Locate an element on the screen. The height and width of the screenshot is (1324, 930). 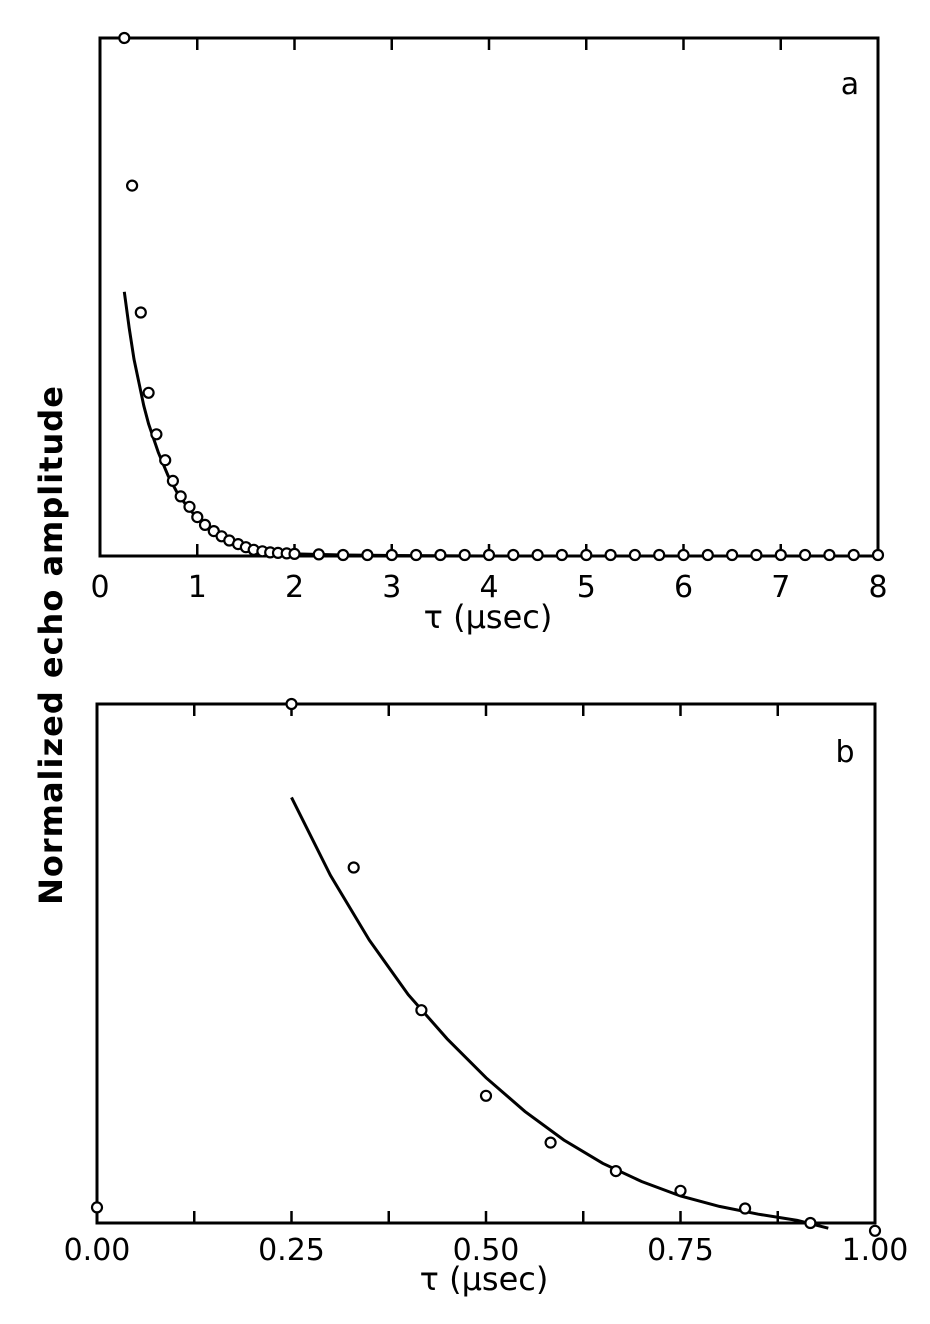
panel-a-letter: a is located at coordinates (850, 84).